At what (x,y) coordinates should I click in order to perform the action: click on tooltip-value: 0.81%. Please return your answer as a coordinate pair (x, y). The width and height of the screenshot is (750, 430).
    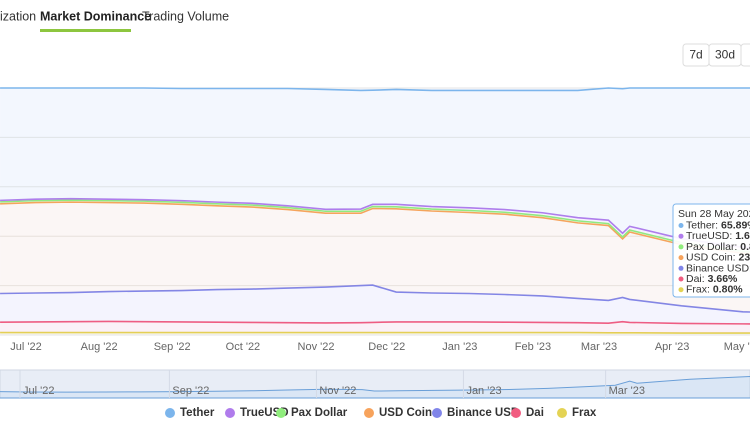
    Looking at the image, I should click on (745, 247).